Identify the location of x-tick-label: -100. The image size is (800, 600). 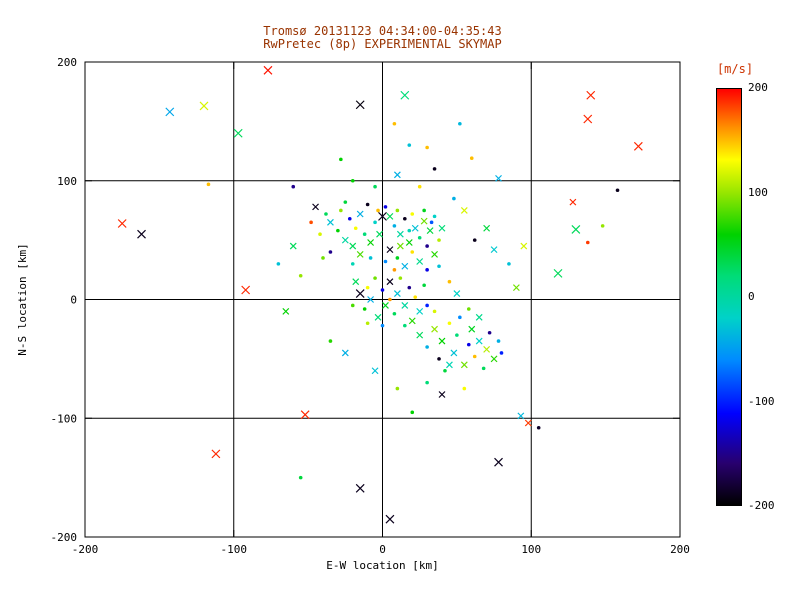
(234, 549).